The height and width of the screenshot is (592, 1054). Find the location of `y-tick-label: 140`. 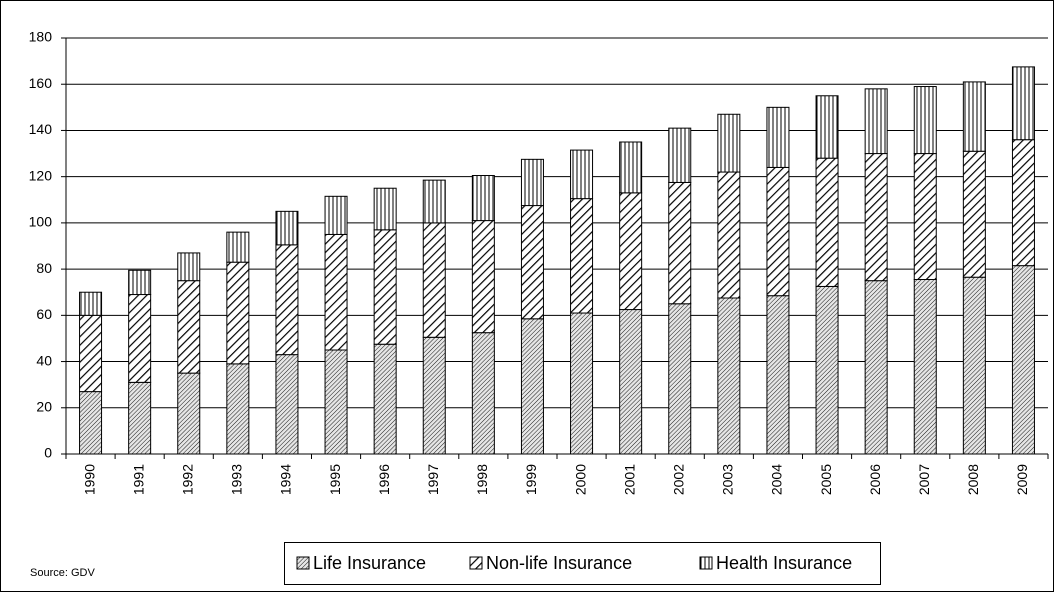

y-tick-label: 140 is located at coordinates (41, 129).